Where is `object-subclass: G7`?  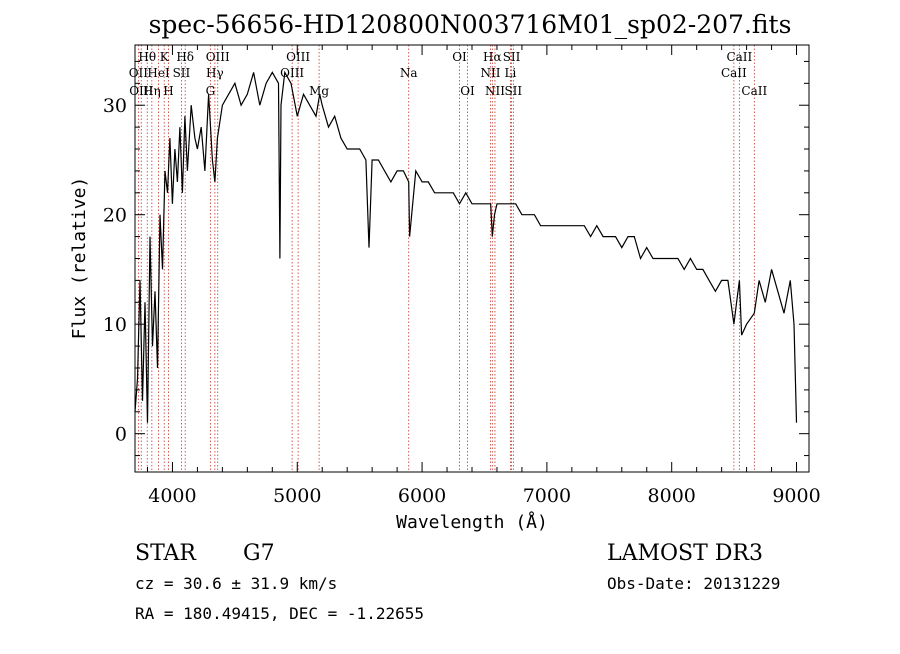 object-subclass: G7 is located at coordinates (259, 553).